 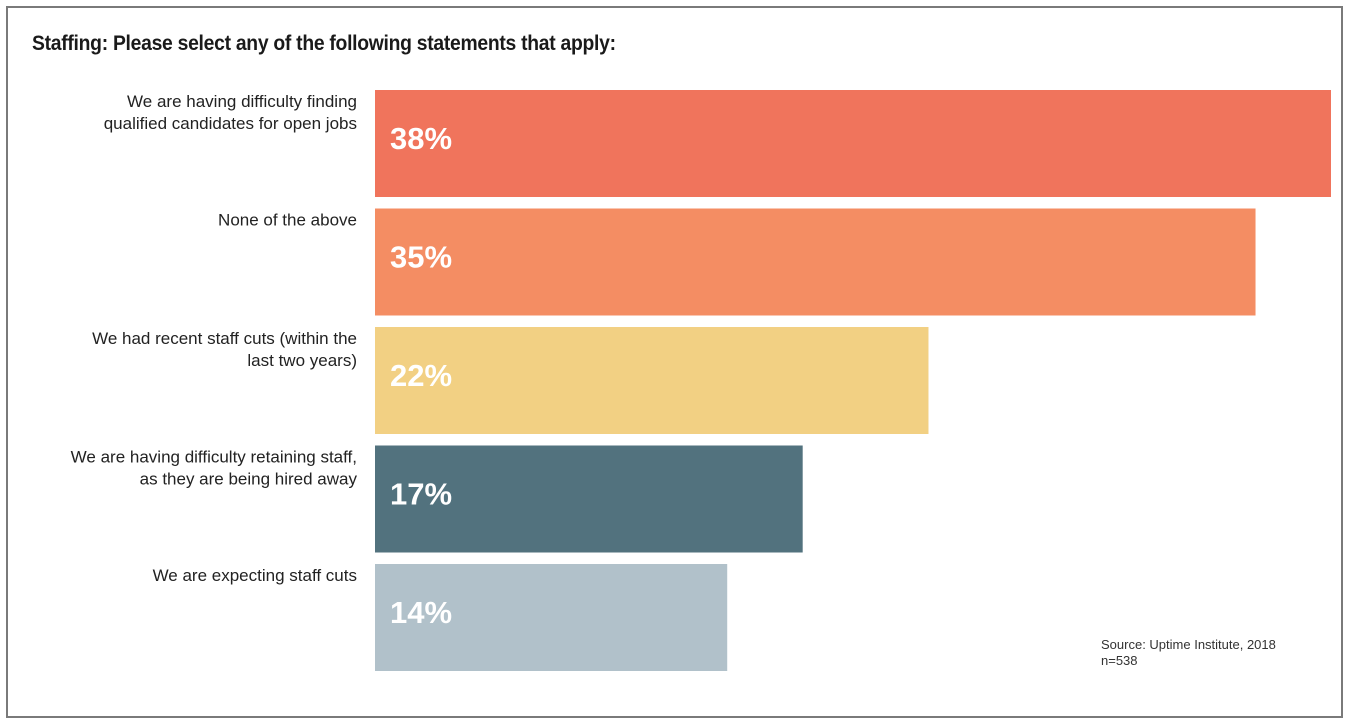 I want to click on category-label: We are expecting staff cuts, so click(x=255, y=575).